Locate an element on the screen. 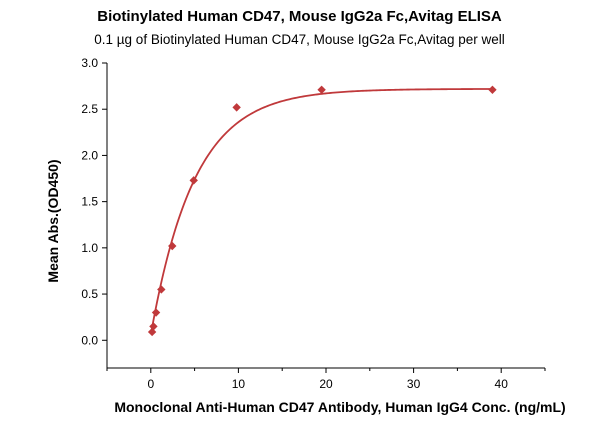 This screenshot has width=599, height=428. y-tick-label: 2.5 is located at coordinates (89, 109).